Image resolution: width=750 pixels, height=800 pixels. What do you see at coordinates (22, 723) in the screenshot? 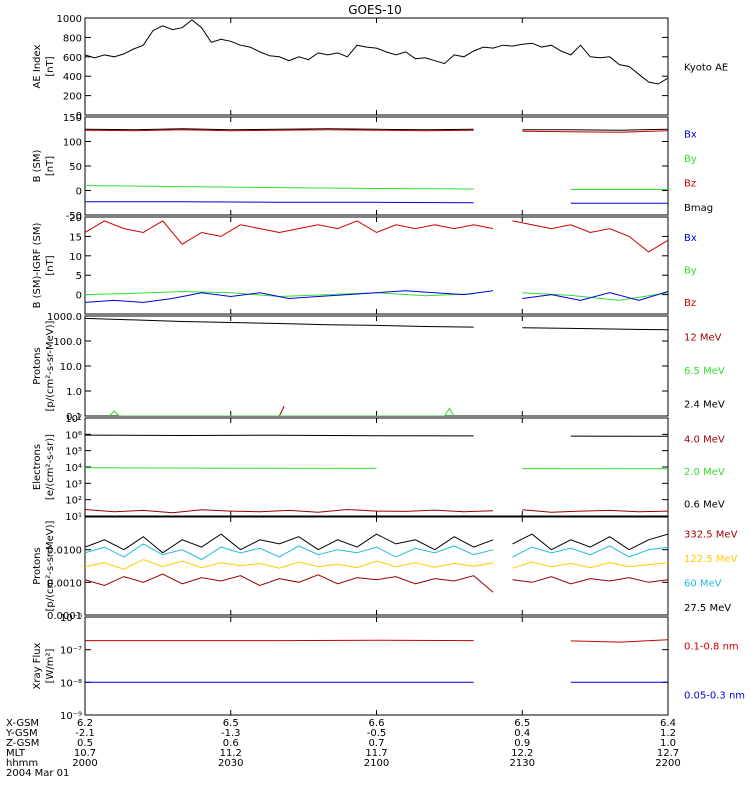
I see `ephemeris-label: X-GSM` at bounding box center [22, 723].